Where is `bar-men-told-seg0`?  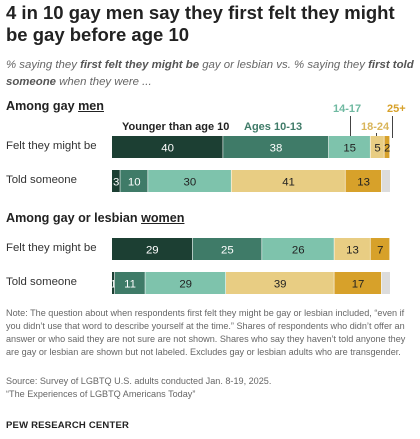 bar-men-told-seg0 is located at coordinates (116, 181).